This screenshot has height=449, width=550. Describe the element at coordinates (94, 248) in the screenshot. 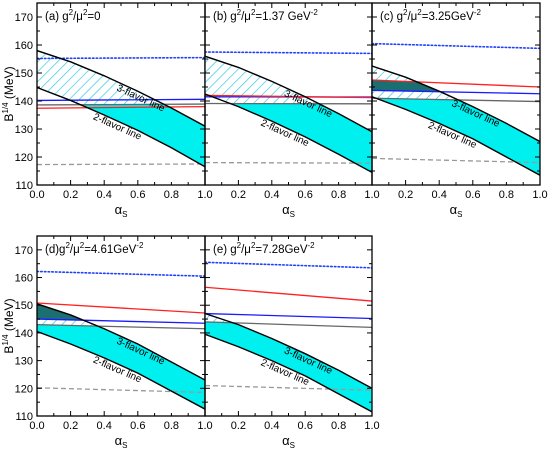

I see `panel-label: (d)g2/μ2=4.61GeV-2` at that location.